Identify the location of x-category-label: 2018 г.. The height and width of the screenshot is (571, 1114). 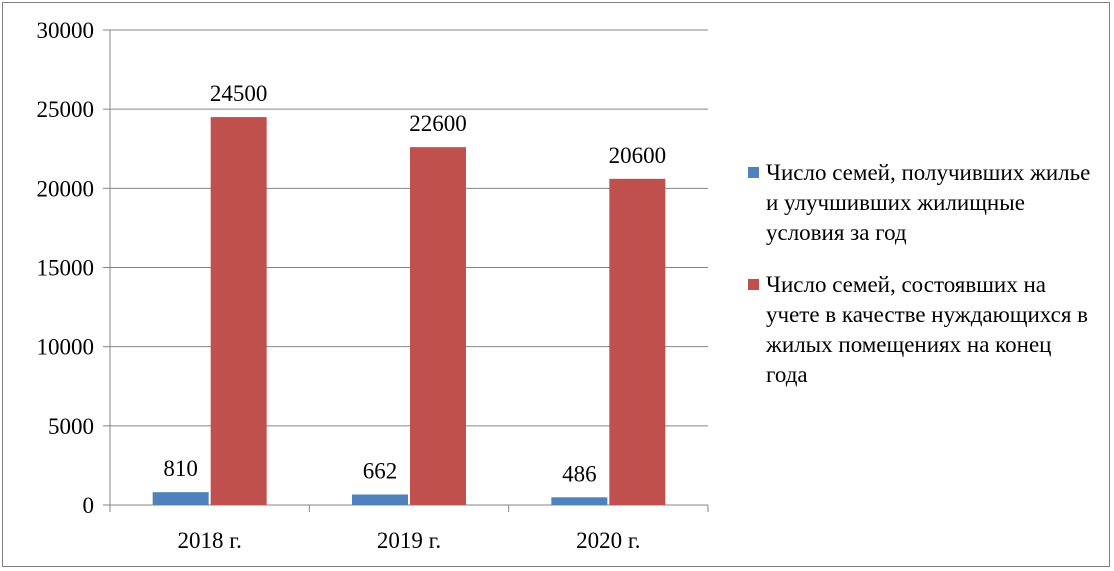
(209, 540).